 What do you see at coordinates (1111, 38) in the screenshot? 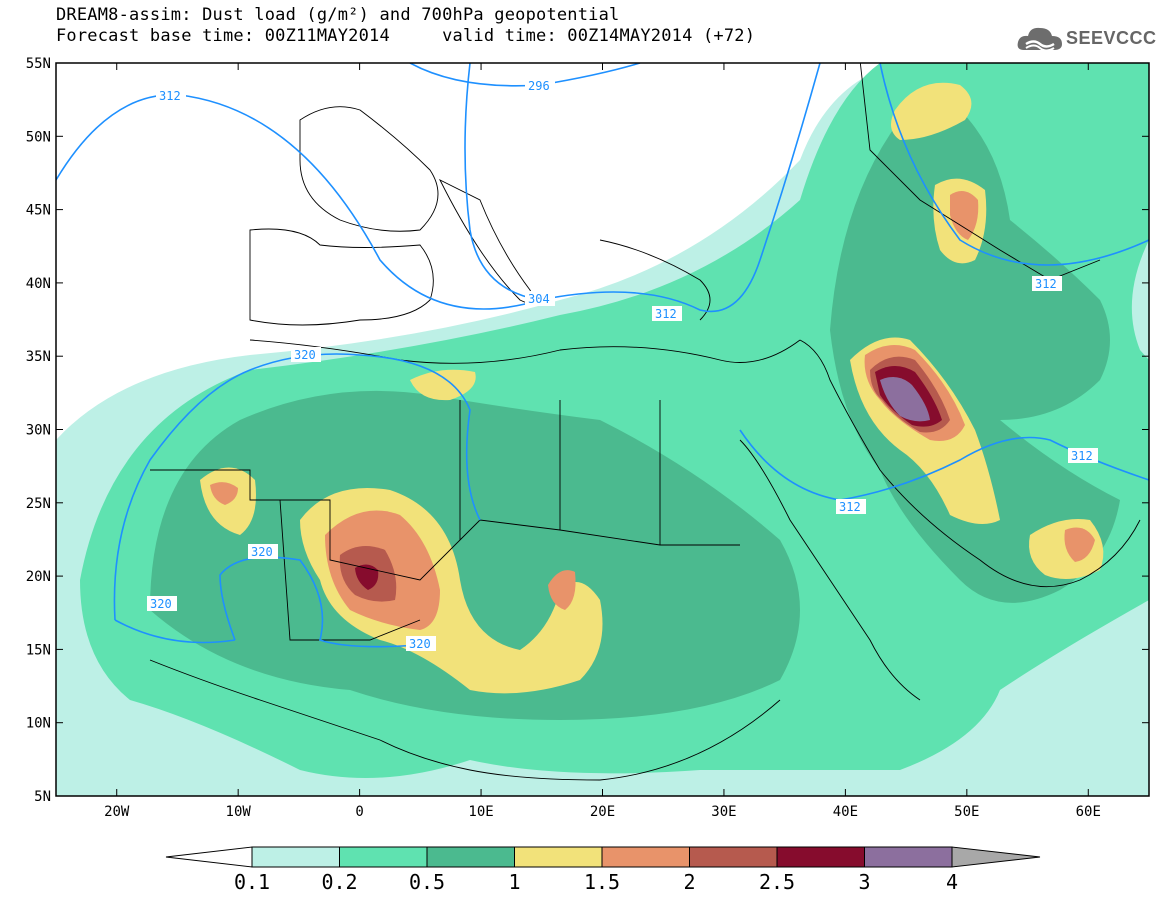
I see `logo-text: SEEVCCC` at bounding box center [1111, 38].